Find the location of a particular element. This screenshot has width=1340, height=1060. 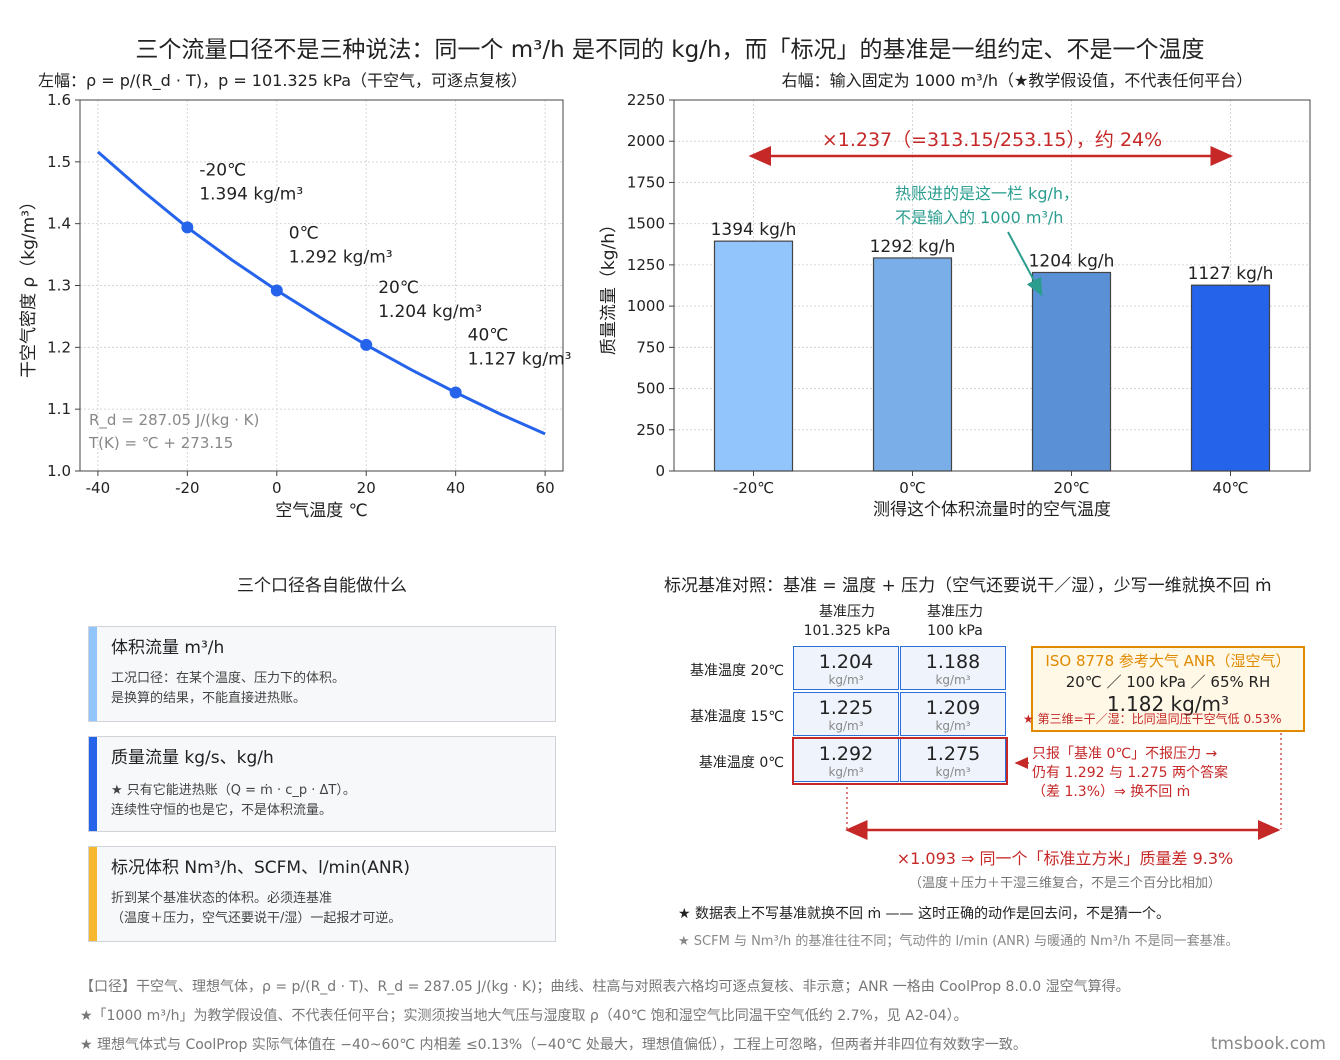

column-header-101kpa: 基准压力 101.325 kPa is located at coordinates (847, 622).